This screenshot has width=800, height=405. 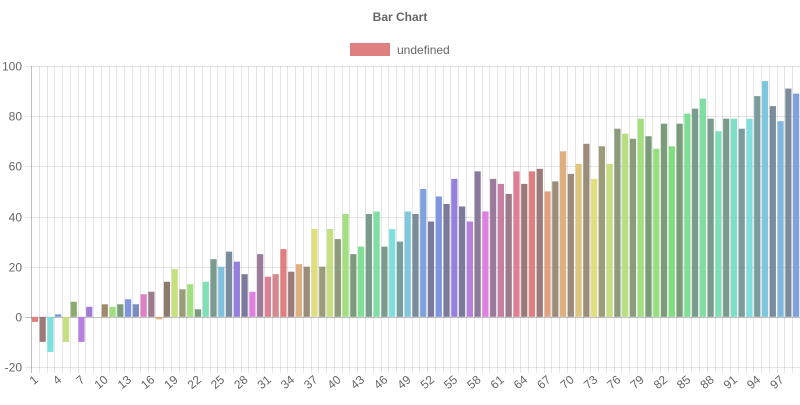 I want to click on x-tick-label: 28, so click(x=240, y=382).